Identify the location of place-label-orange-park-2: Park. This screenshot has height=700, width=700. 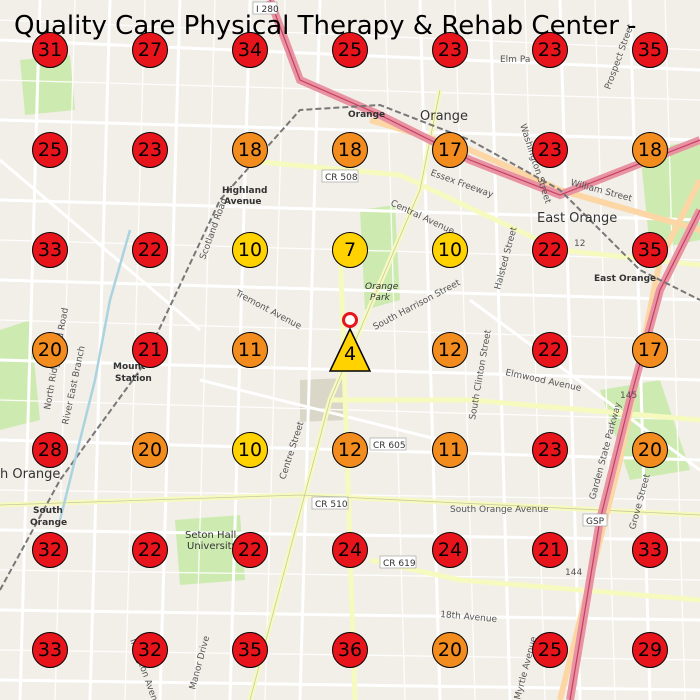
(380, 298).